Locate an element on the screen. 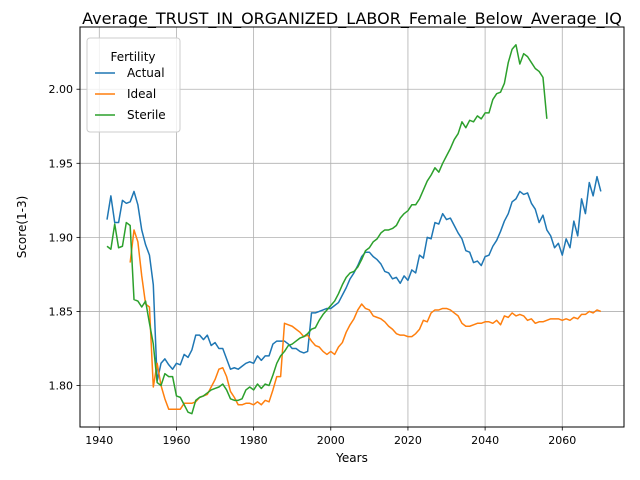 This screenshot has width=640, height=480. legend-label-ideal: Ideal is located at coordinates (141, 94).